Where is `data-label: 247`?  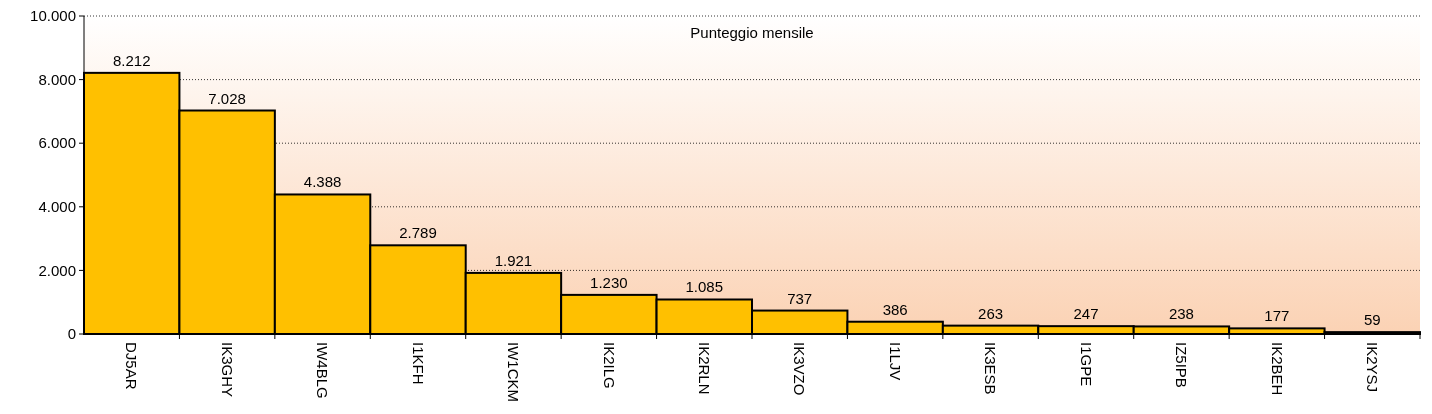 data-label: 247 is located at coordinates (1086, 314).